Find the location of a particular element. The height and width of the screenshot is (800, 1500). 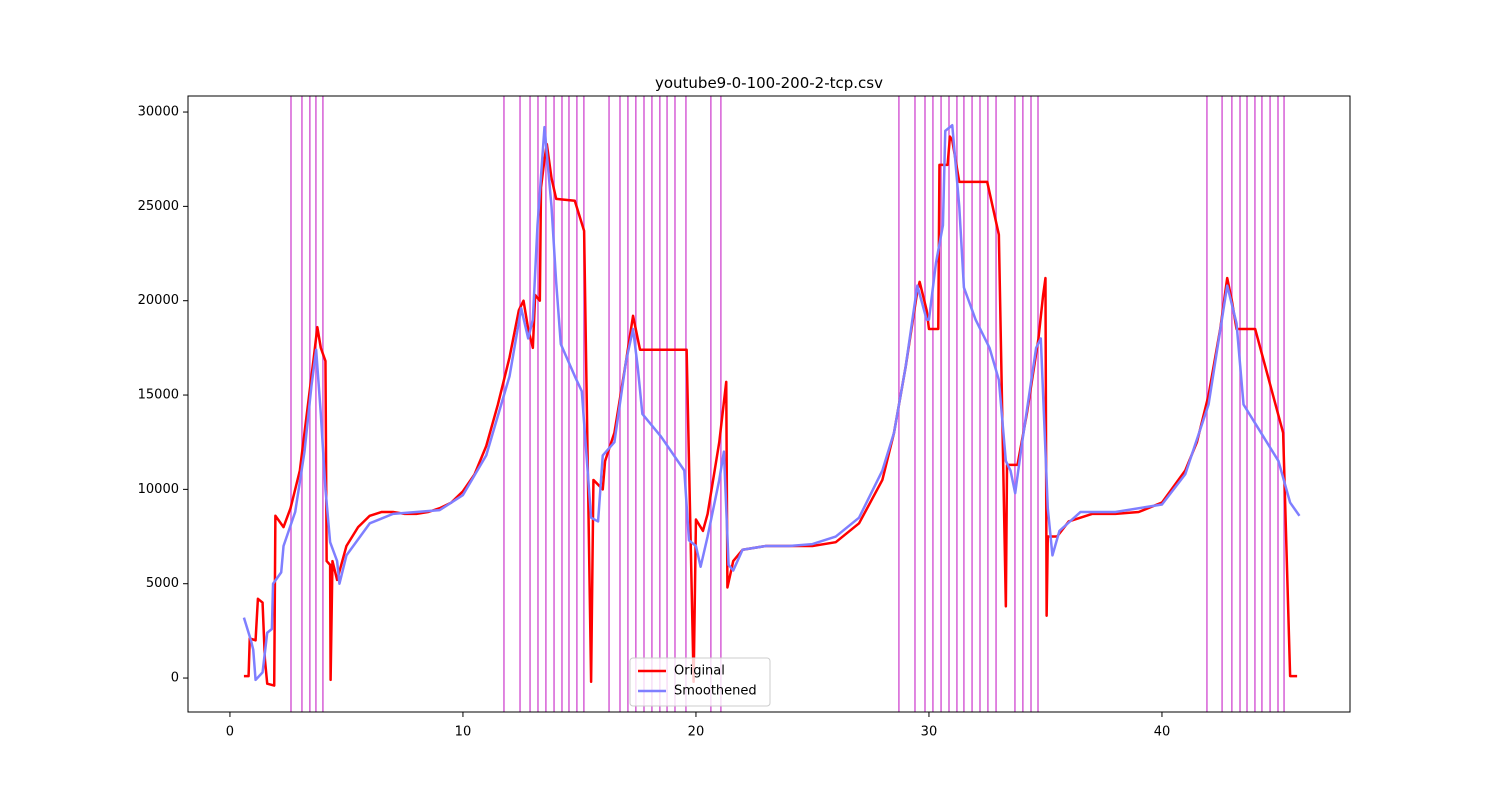

y-tick-label: 25000 is located at coordinates (158, 206).